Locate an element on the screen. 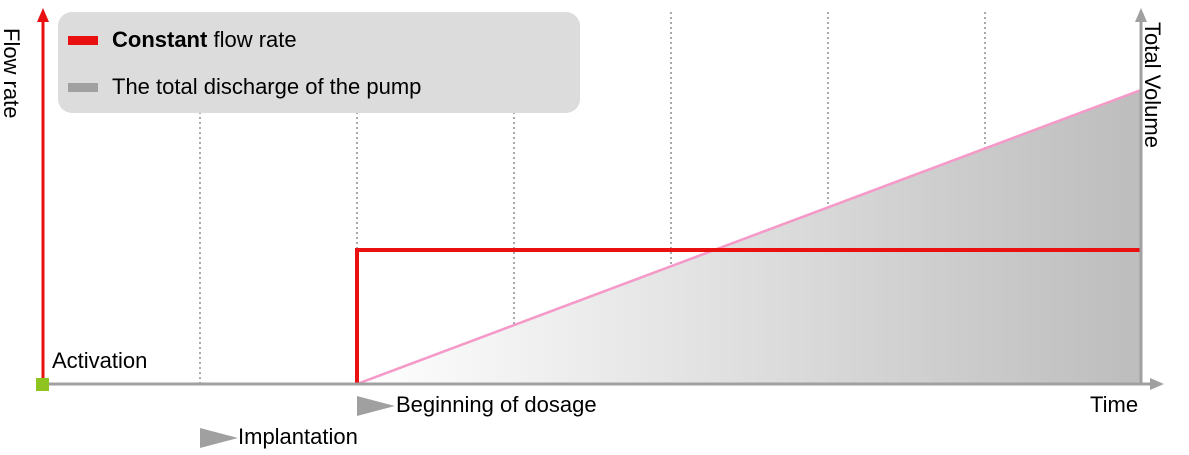 The width and height of the screenshot is (1189, 455). y-left-label: Flow rate is located at coordinates (12, 73).